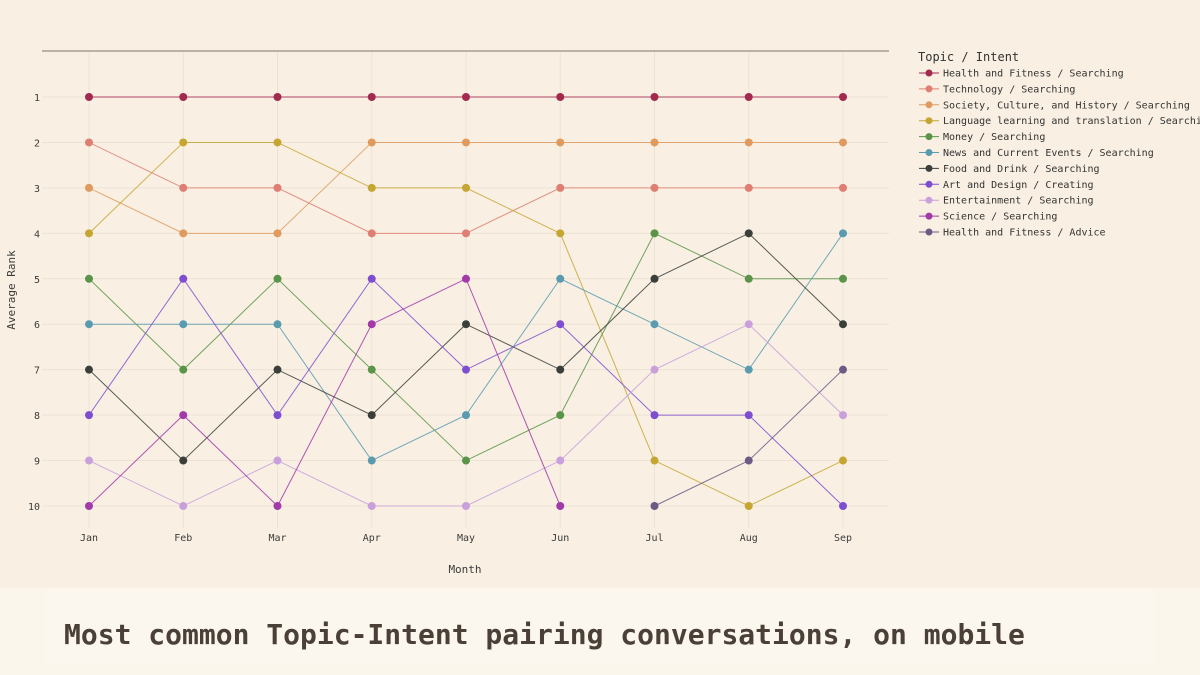 The height and width of the screenshot is (675, 1200). What do you see at coordinates (1036, 153) in the screenshot?
I see `legend-item: News and Current Events / Searching` at bounding box center [1036, 153].